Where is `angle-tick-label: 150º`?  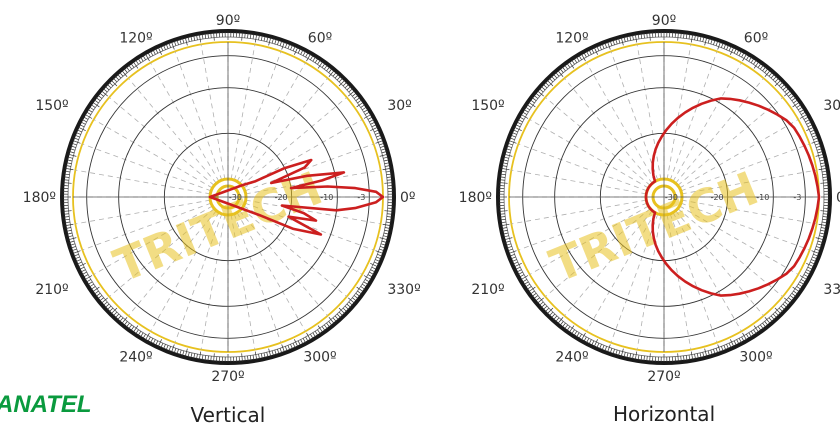
angle-tick-label: 150º is located at coordinates (487, 106).